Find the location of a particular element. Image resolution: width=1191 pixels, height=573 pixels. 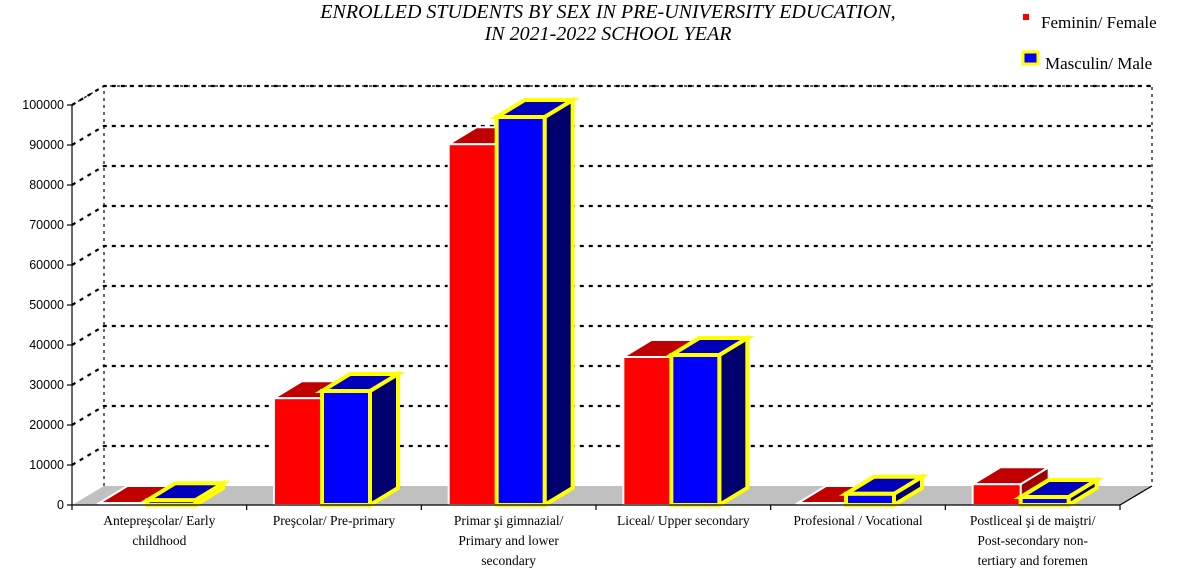

y-tick-label: 30000 is located at coordinates (46, 385).